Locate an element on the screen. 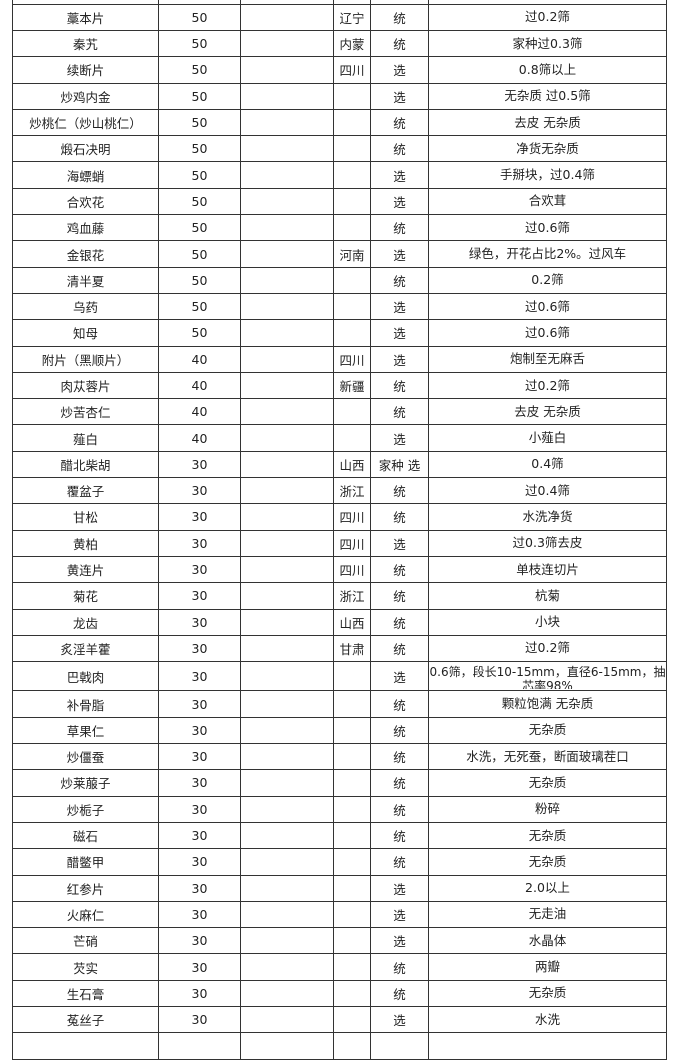  table-row: 菟丝子 30 选水洗 is located at coordinates (339, 1019).